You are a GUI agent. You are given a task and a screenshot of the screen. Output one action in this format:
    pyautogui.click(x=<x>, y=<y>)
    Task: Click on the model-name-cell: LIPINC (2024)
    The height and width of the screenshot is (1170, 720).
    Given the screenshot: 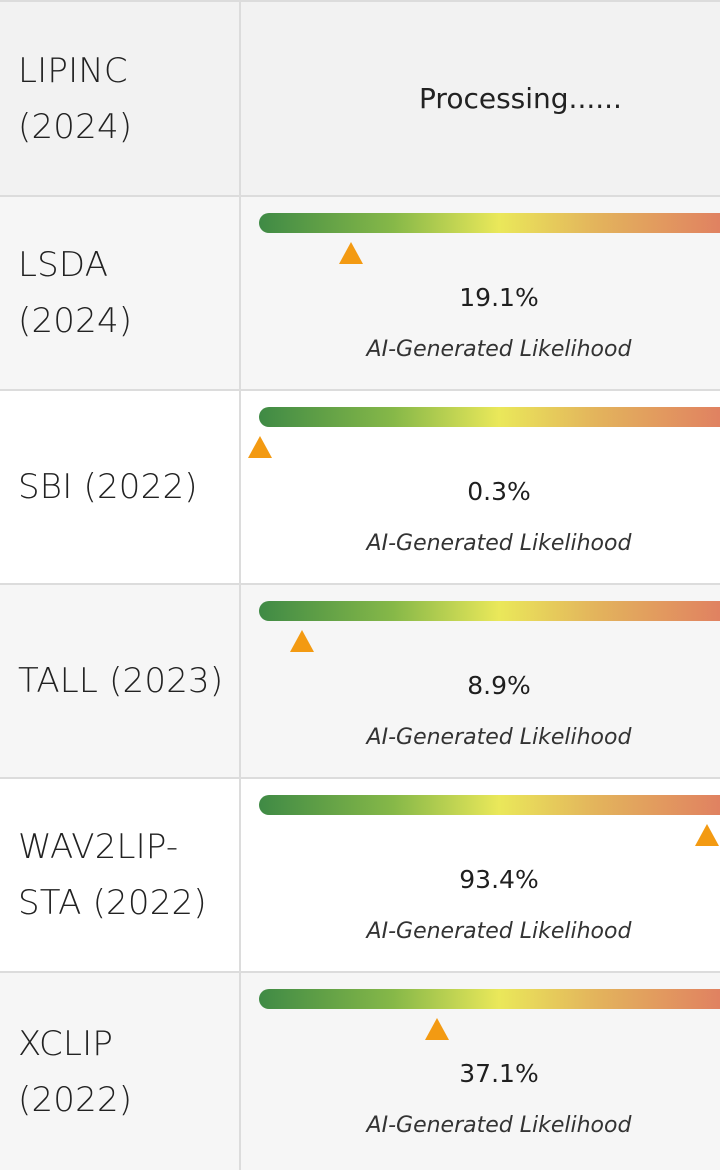 What is the action you would take?
    pyautogui.click(x=120, y=98)
    